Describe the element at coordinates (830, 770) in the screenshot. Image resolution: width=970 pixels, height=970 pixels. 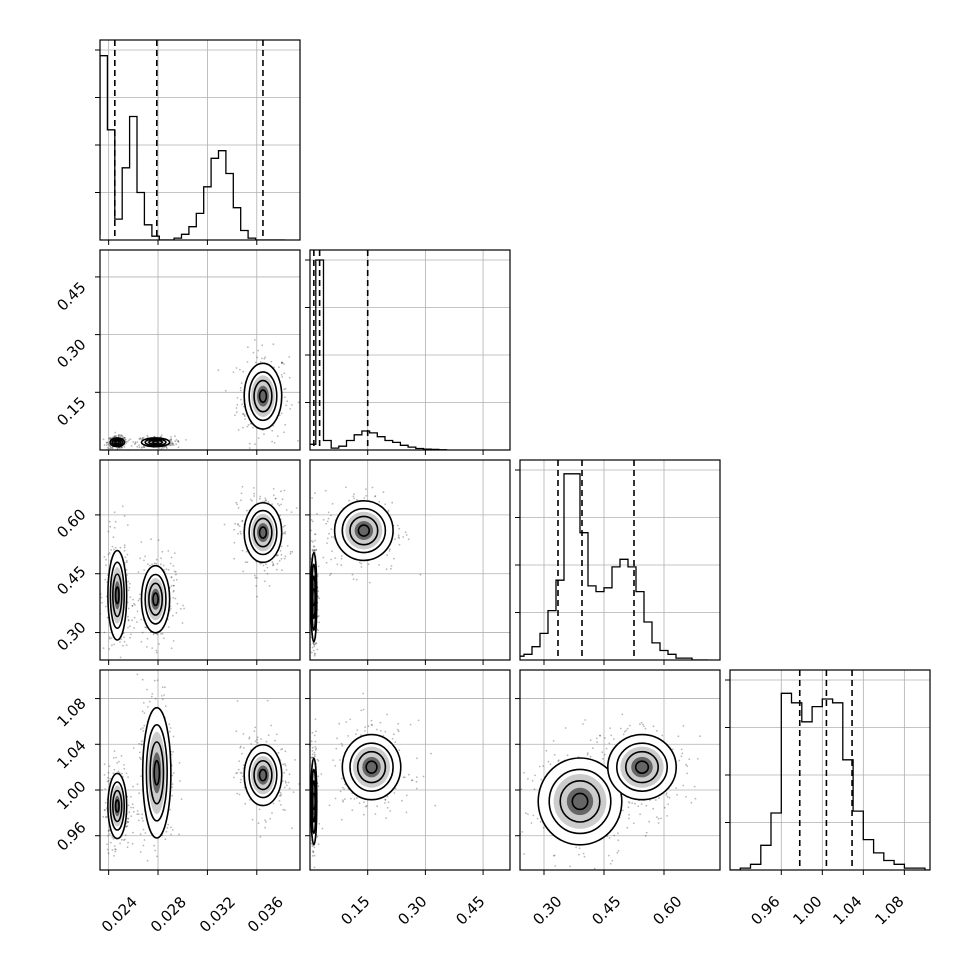
I see `panel-border` at that location.